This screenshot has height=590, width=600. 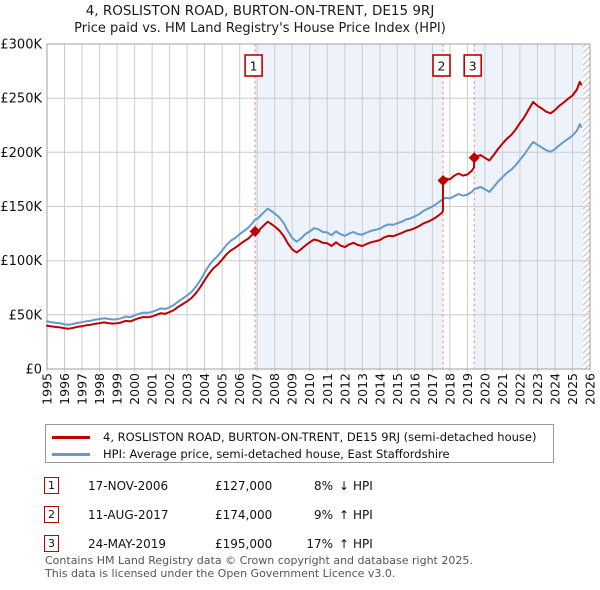 What do you see at coordinates (414, 389) in the screenshot?
I see `svg-text: 2016` at bounding box center [414, 389].